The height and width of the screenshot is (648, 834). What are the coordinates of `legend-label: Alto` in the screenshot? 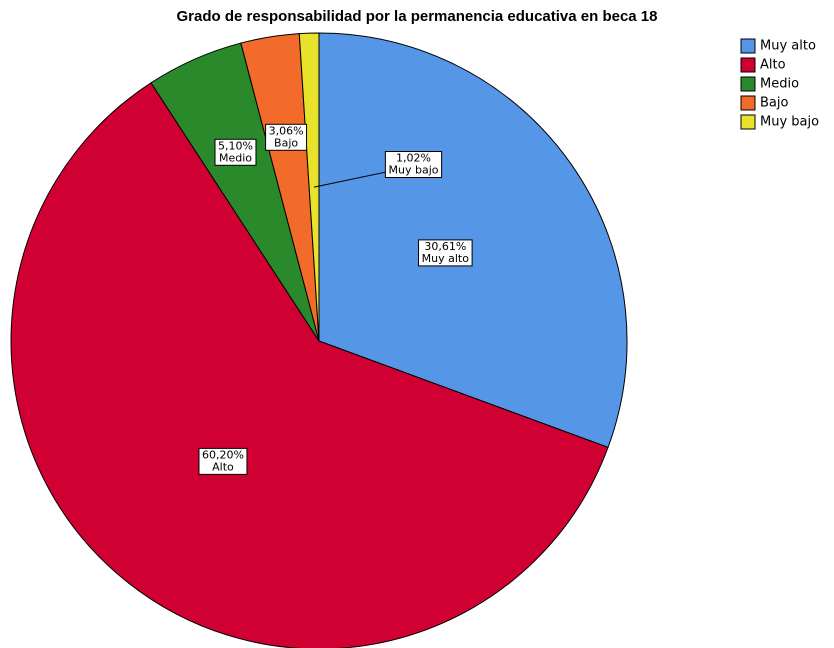 It's located at (773, 65).